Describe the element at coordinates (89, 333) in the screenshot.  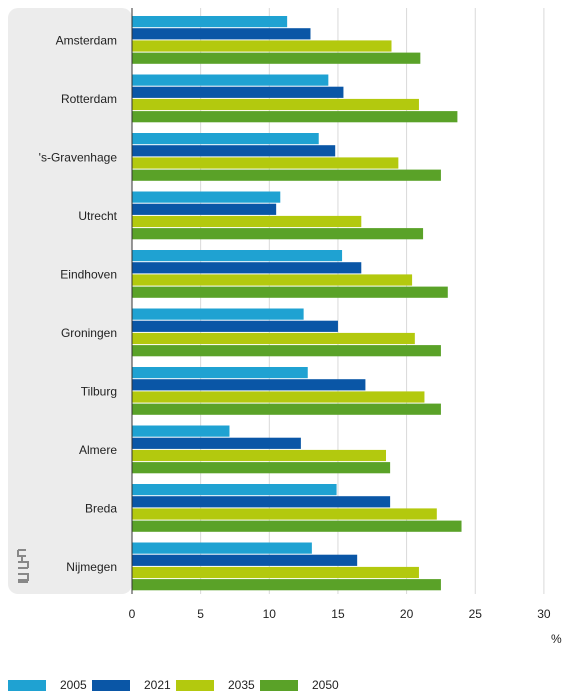
I see `category-label: Groningen` at that location.